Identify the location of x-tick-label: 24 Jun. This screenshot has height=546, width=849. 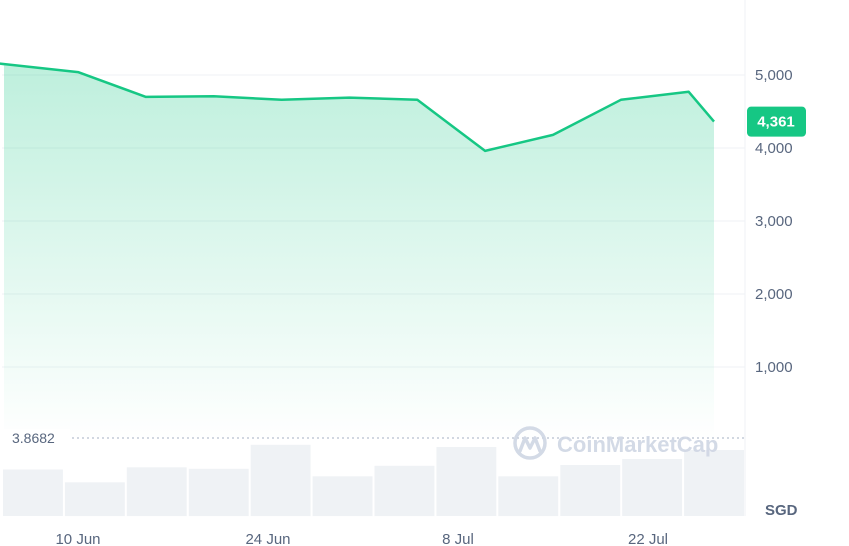
(267, 538).